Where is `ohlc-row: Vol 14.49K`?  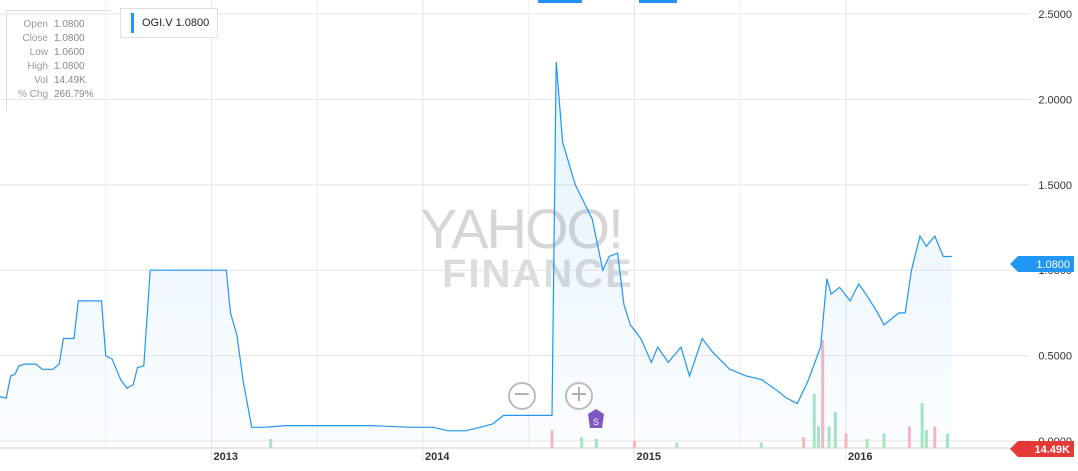
ohlc-row: Vol 14.49K is located at coordinates (60, 80).